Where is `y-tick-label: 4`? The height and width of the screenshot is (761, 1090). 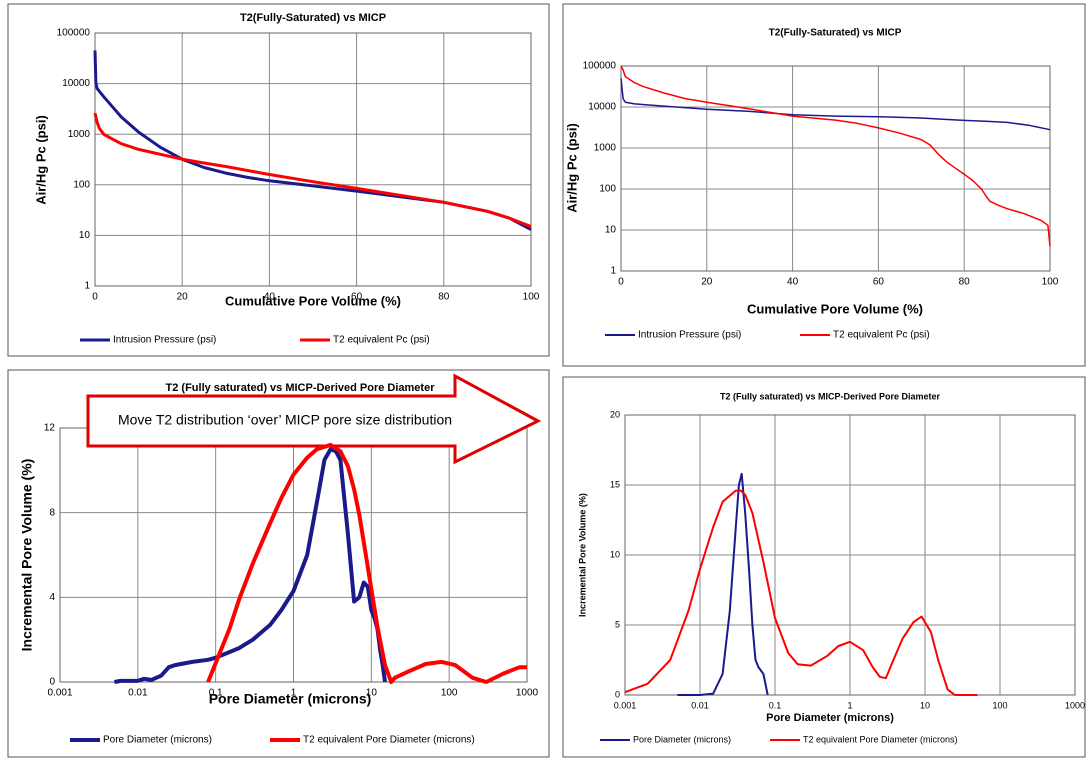 y-tick-label: 4 is located at coordinates (52, 597).